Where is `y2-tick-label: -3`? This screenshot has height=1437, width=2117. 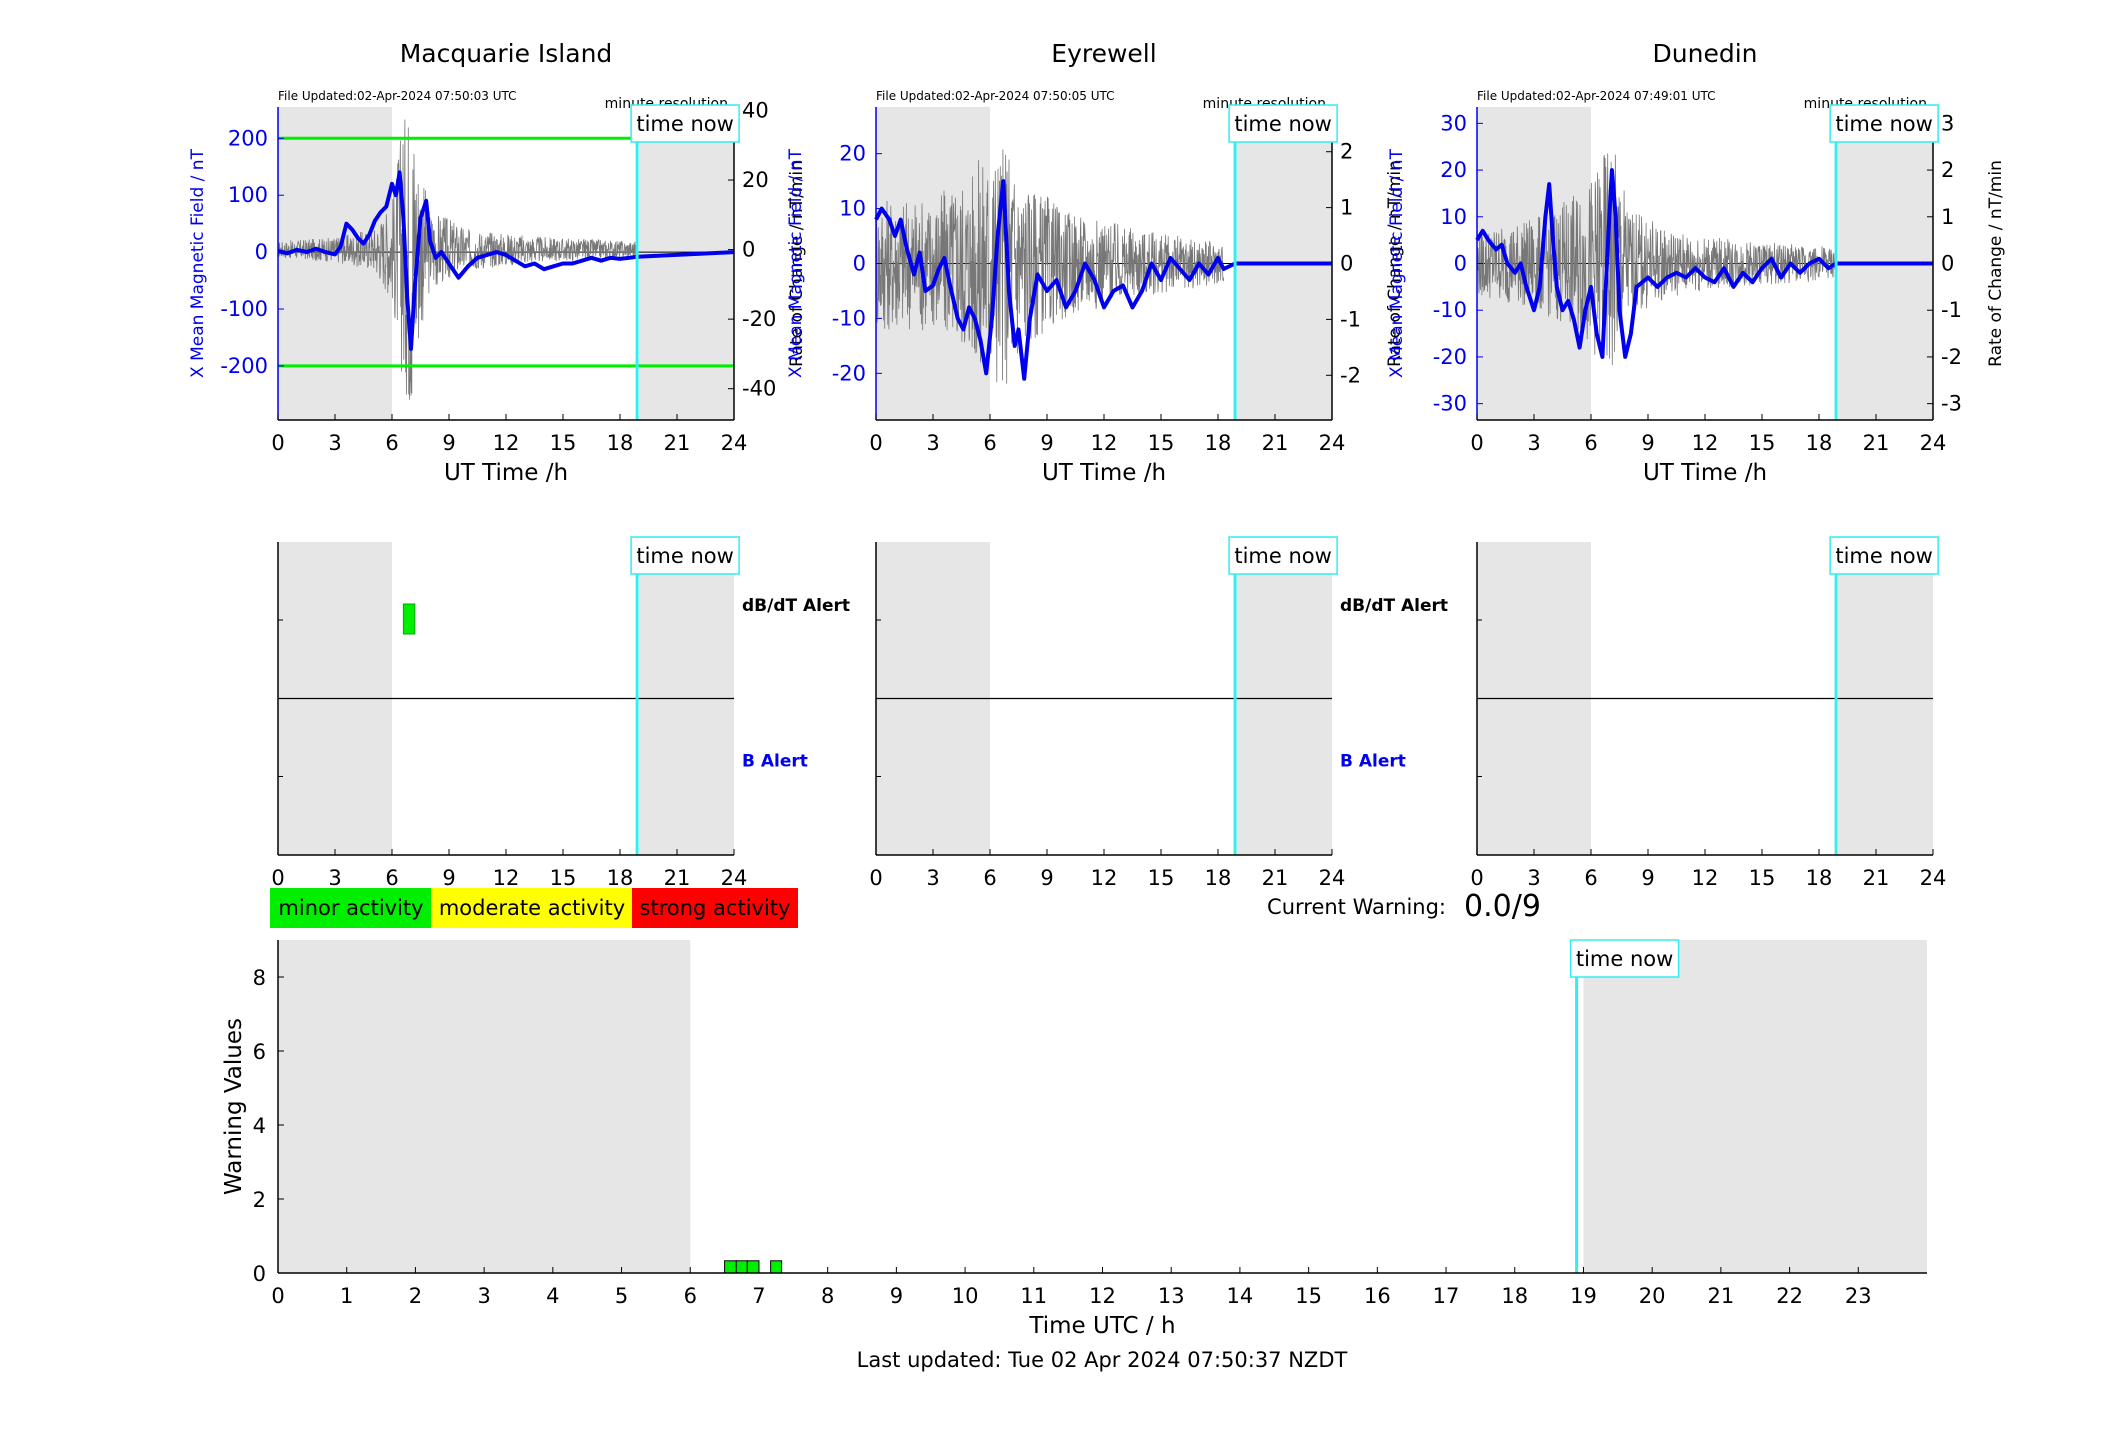 y2-tick-label: -3 is located at coordinates (1951, 404).